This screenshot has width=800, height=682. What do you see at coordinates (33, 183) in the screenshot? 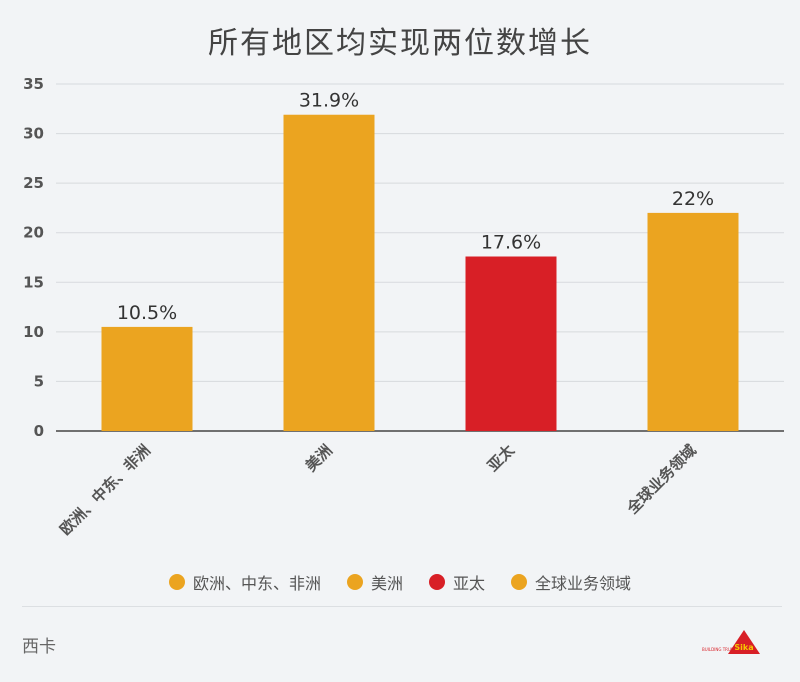
I see `y-tick-label: 25` at bounding box center [33, 183].